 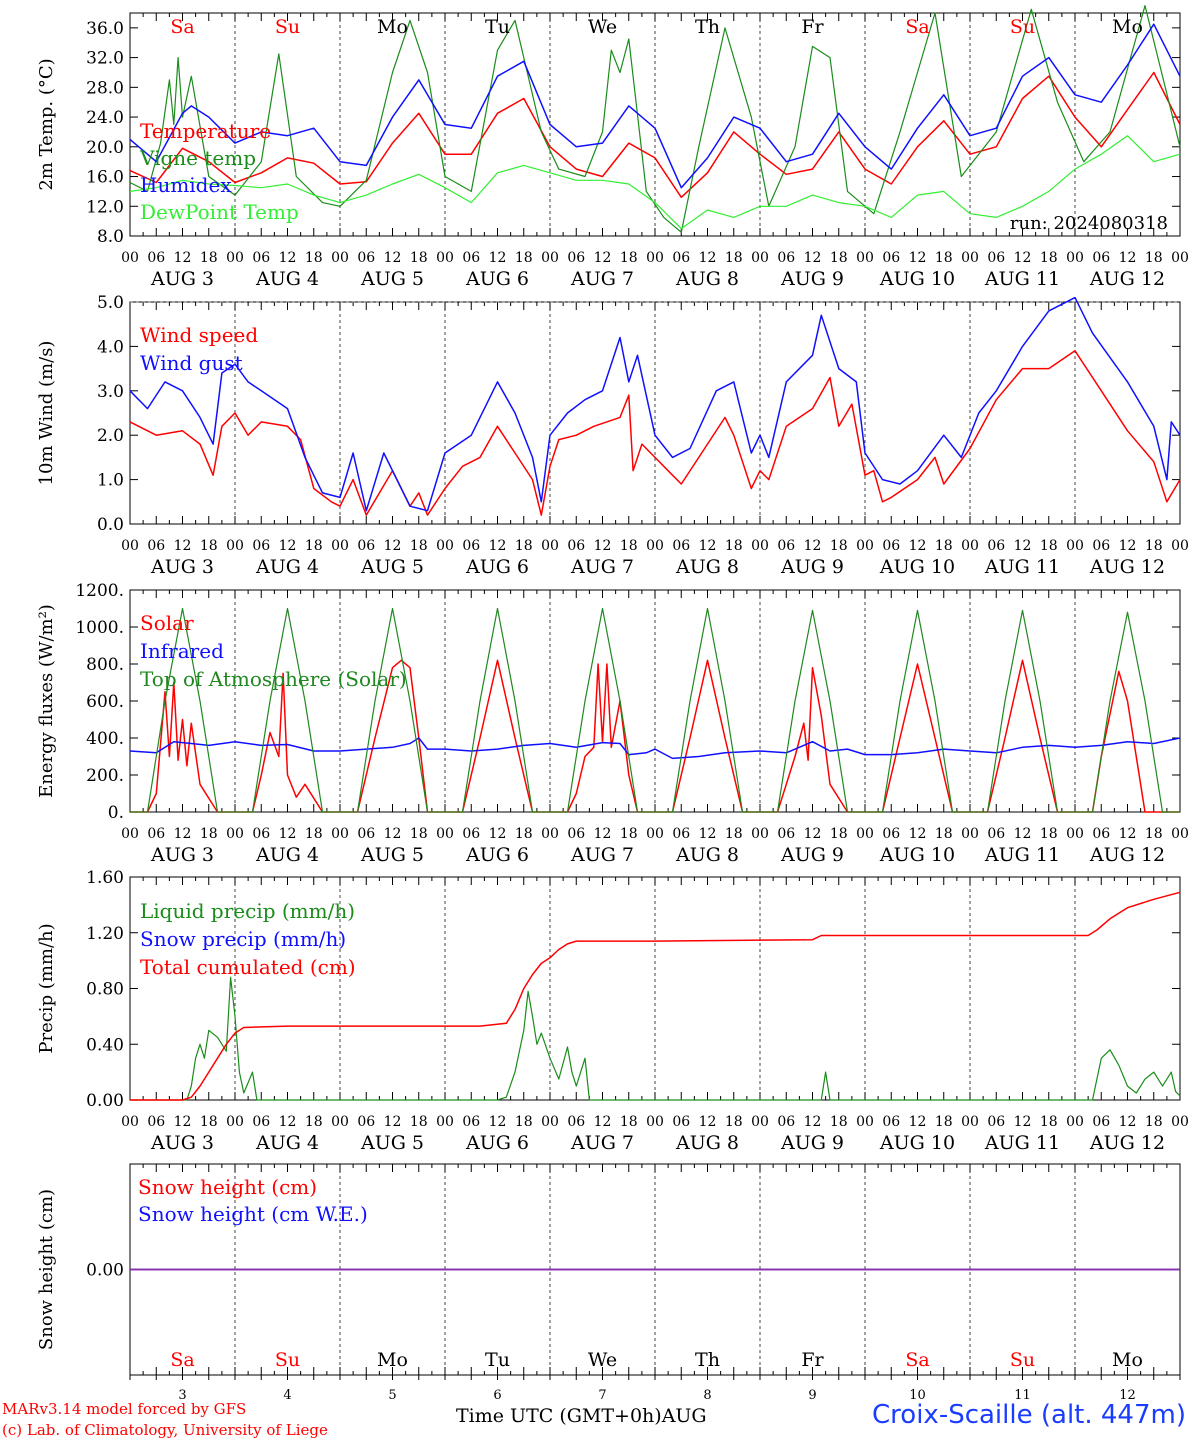 What do you see at coordinates (253, 1214) in the screenshot?
I see `legend-entry: Snow height (cm W.E.)` at bounding box center [253, 1214].